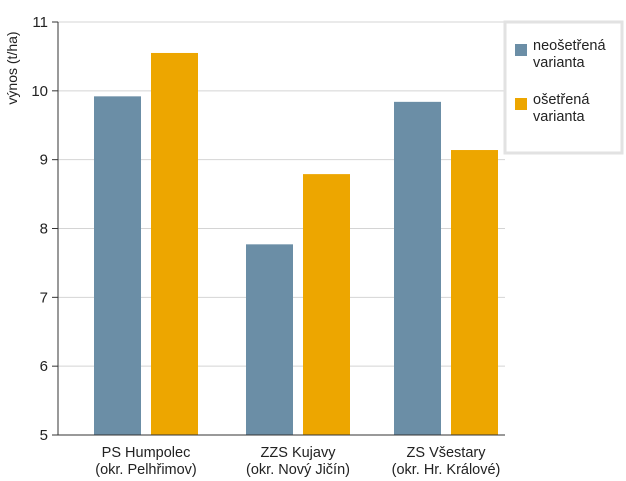 Image resolution: width=626 pixels, height=481 pixels. I want to click on y-tick-label: 6, so click(44, 366).